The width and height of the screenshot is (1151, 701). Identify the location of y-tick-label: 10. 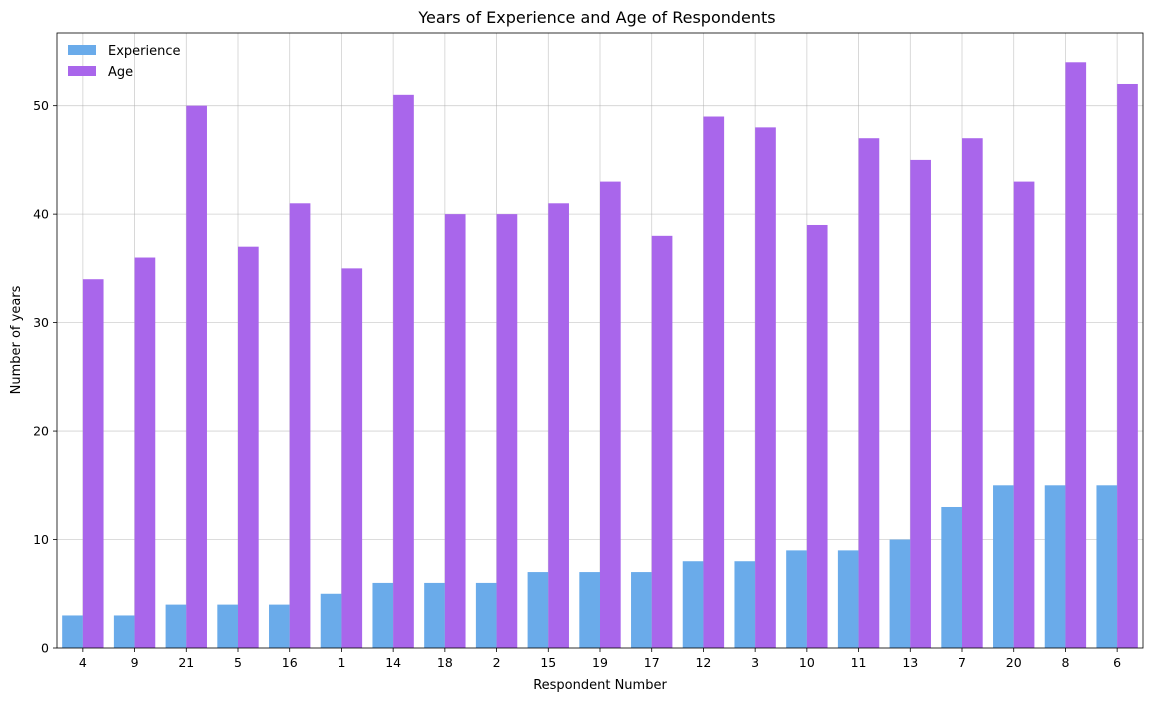
(41, 539).